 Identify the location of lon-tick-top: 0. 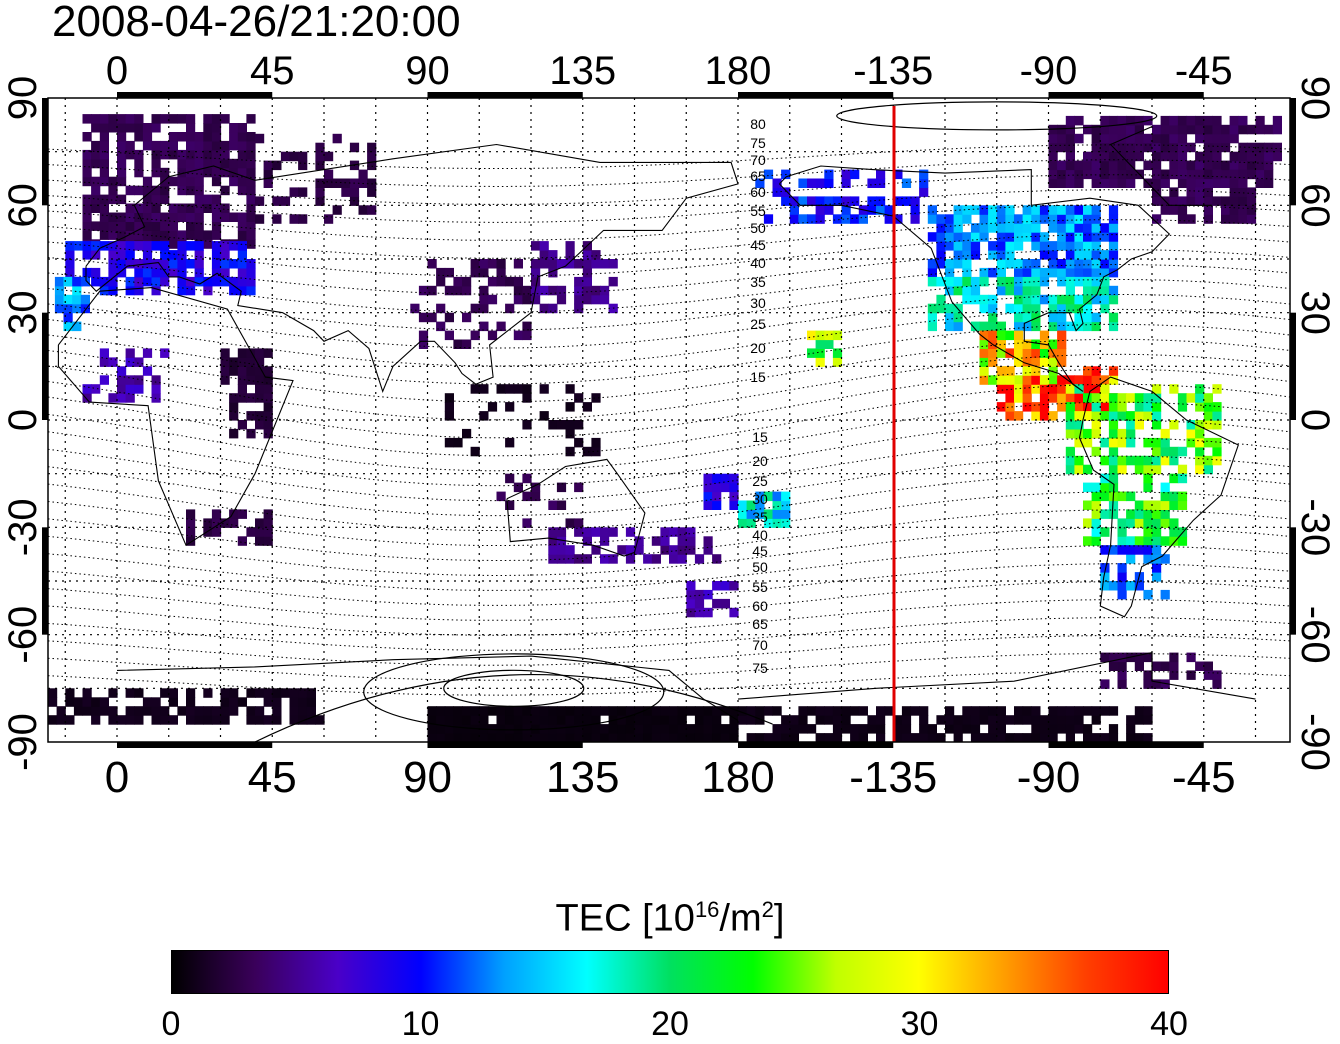
(117, 71).